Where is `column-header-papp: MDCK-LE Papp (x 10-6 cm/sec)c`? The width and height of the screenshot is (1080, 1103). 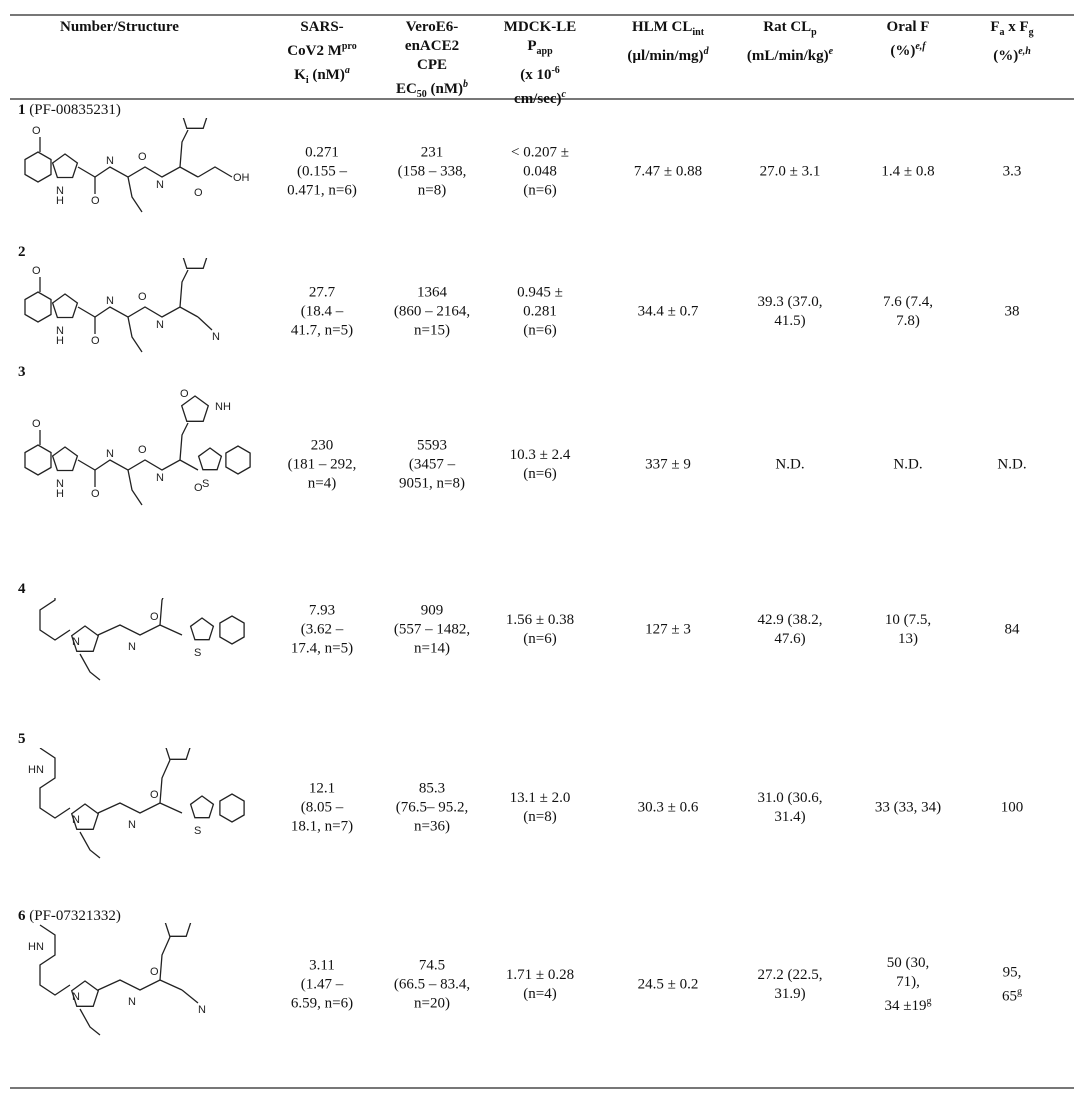
column-header-papp: MDCK-LE Papp (x 10-6 cm/sec)c is located at coordinates (540, 63).